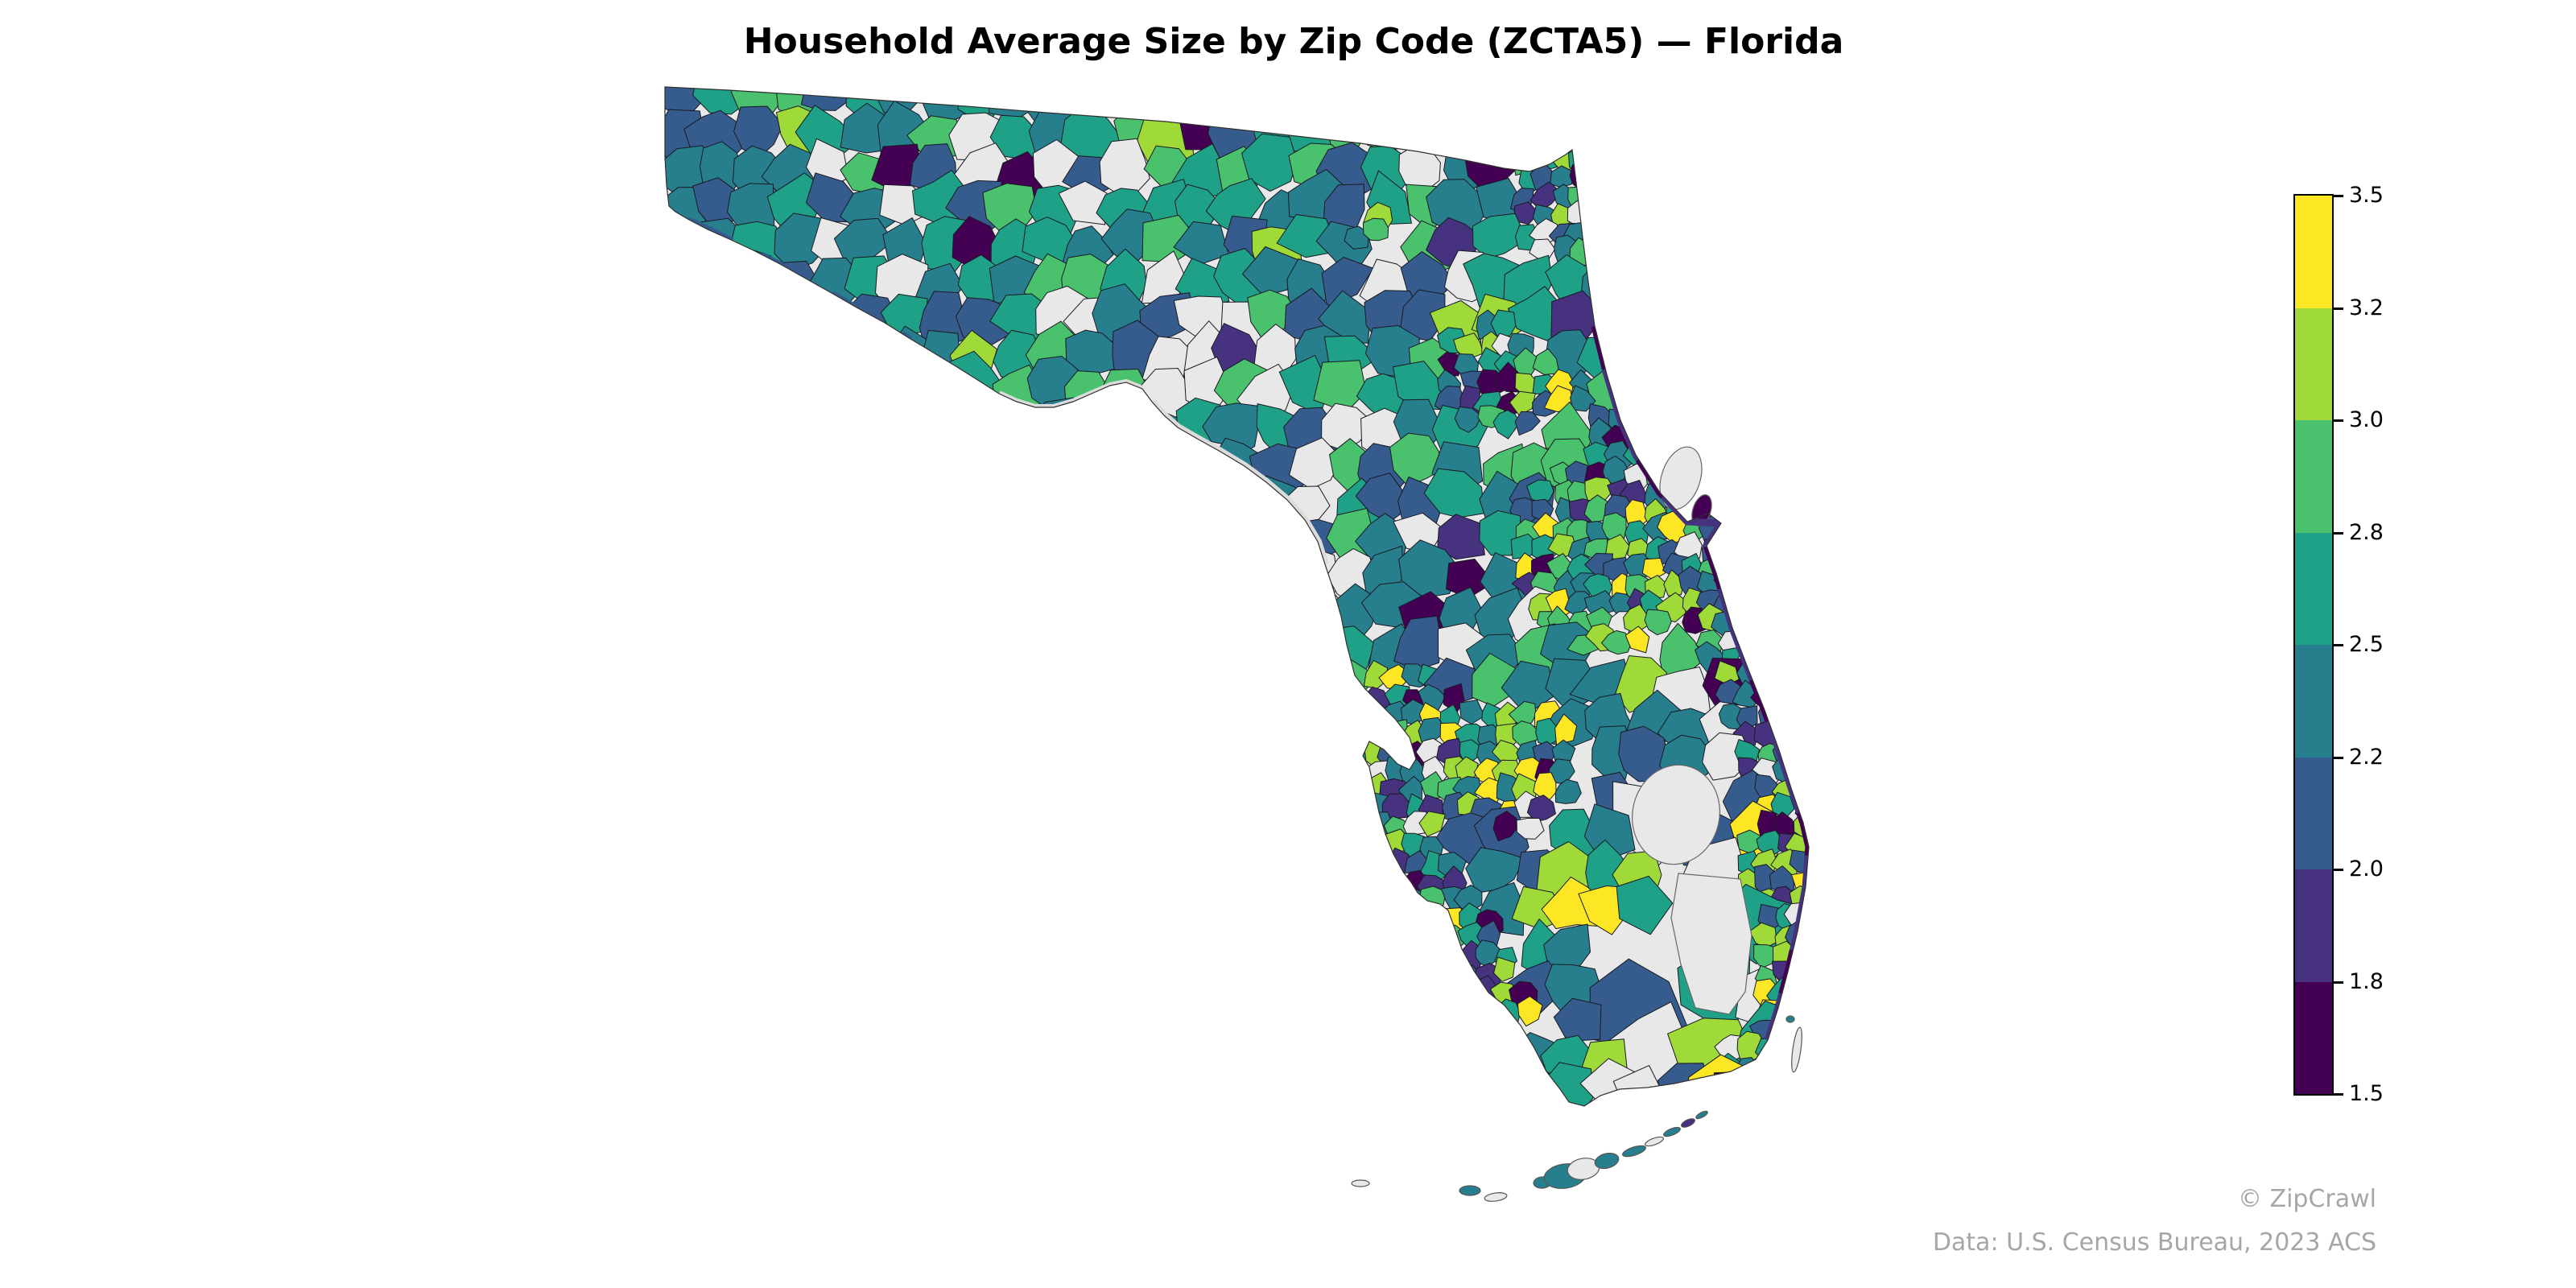 The height and width of the screenshot is (1288, 2576). Describe the element at coordinates (2366, 419) in the screenshot. I see `colorbar-tick-label: 3.0` at that location.